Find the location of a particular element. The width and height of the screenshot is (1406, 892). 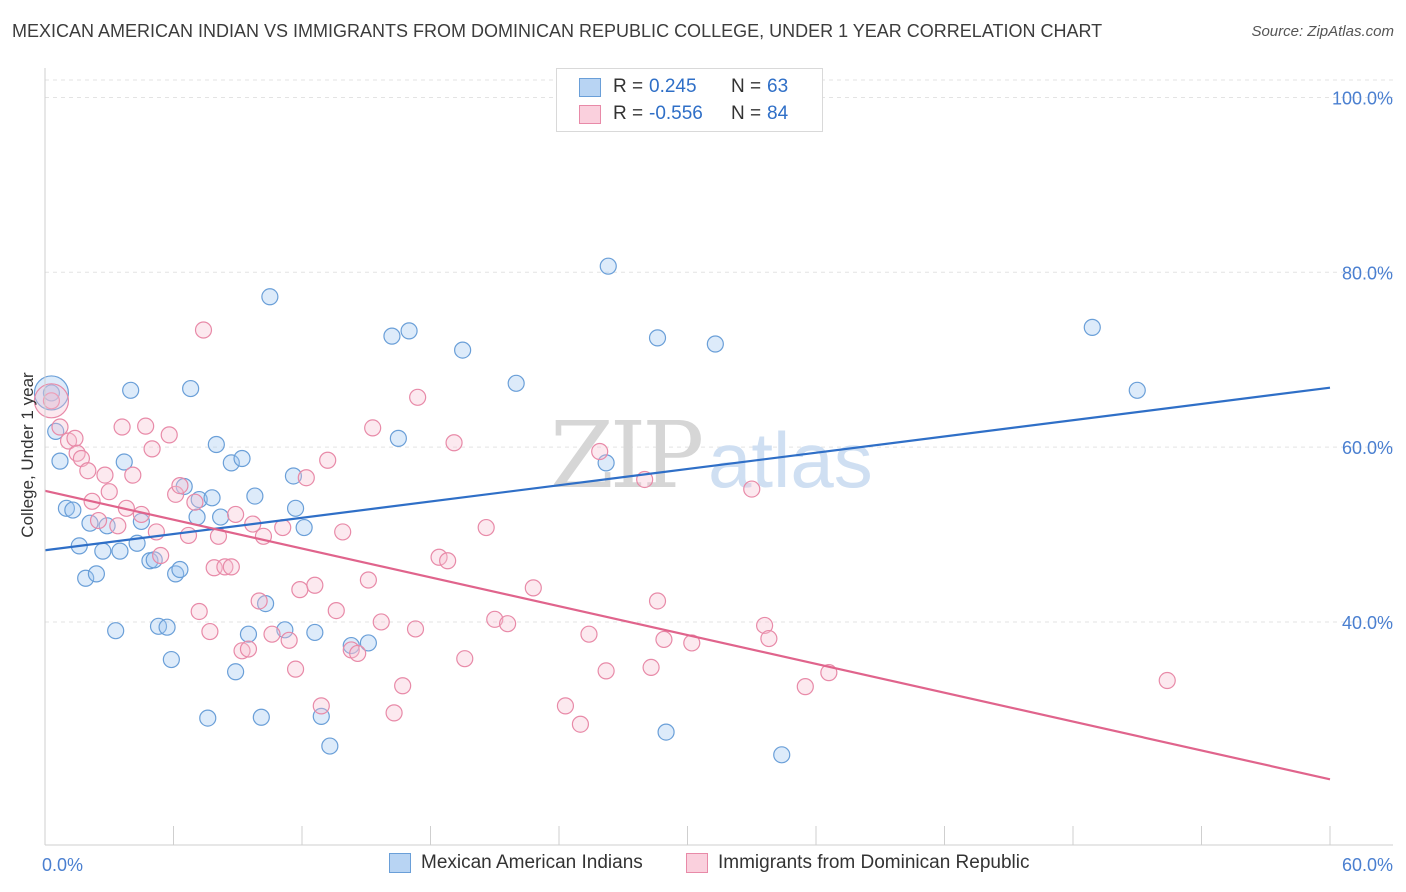

legend-item-mexican-american-indians: Mexican American Indians is located at coordinates (516, 863).